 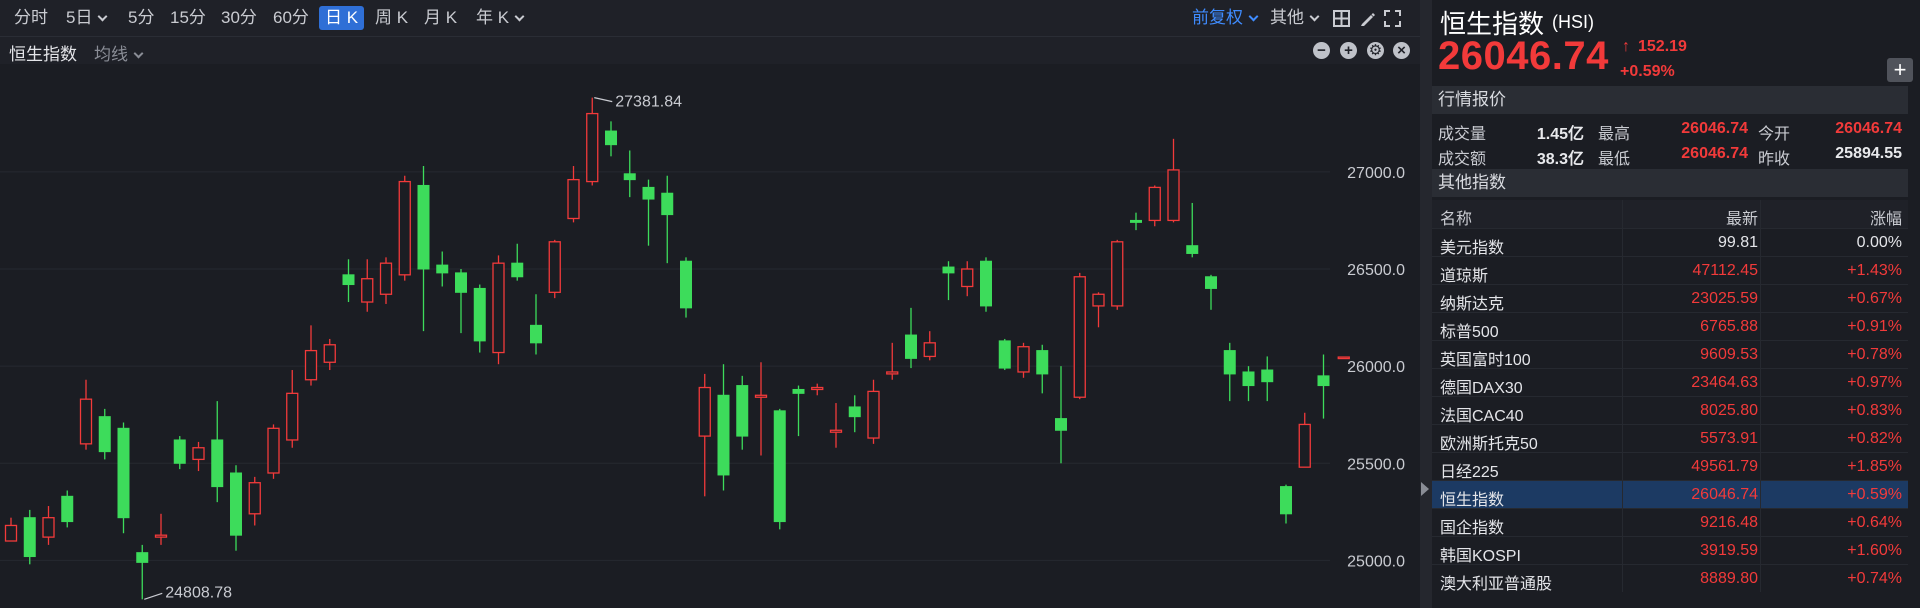 What do you see at coordinates (141, 17) in the screenshot?
I see `period-tab-5min: 5分` at bounding box center [141, 17].